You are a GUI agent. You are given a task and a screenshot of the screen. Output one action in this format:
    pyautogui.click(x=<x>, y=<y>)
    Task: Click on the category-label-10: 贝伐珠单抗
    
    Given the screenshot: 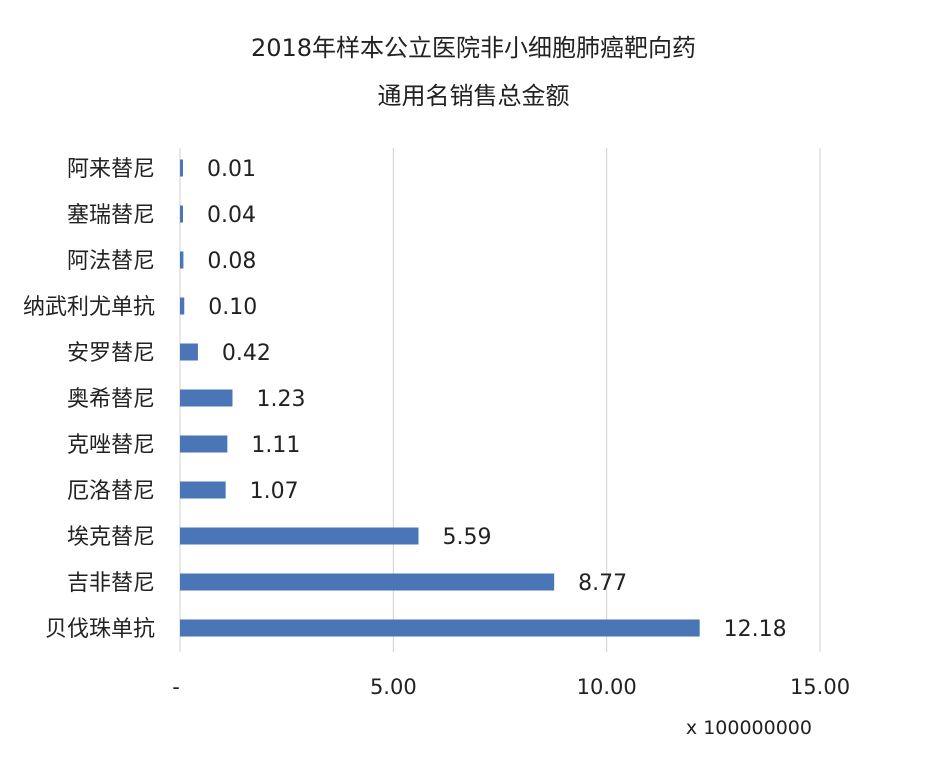 What is the action you would take?
    pyautogui.click(x=100, y=629)
    